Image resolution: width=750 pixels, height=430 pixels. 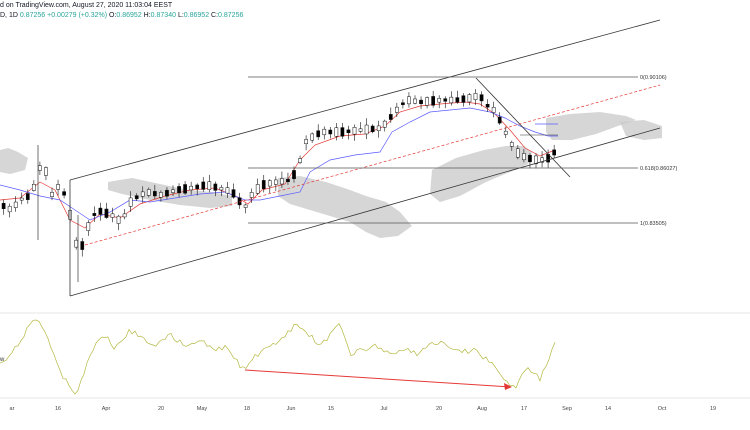 I want to click on time-axis-tick: ar, so click(x=12, y=409).